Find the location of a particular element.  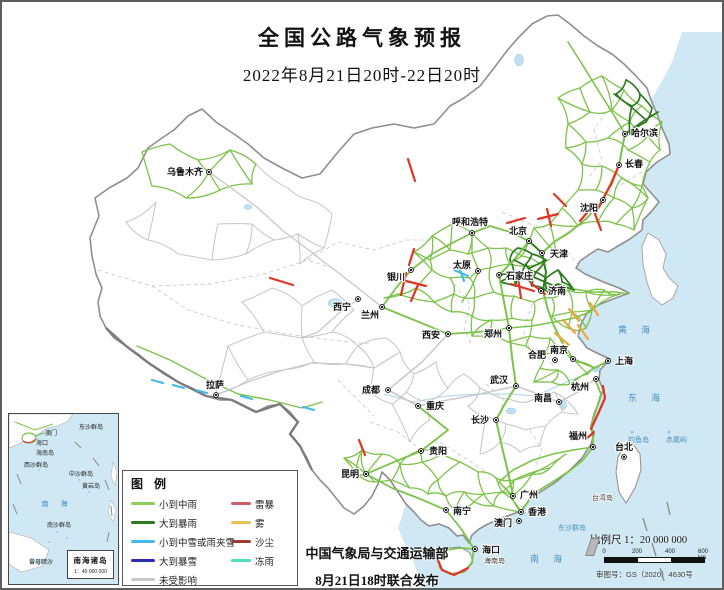

city-marker: 上海 is located at coordinates (619, 360).